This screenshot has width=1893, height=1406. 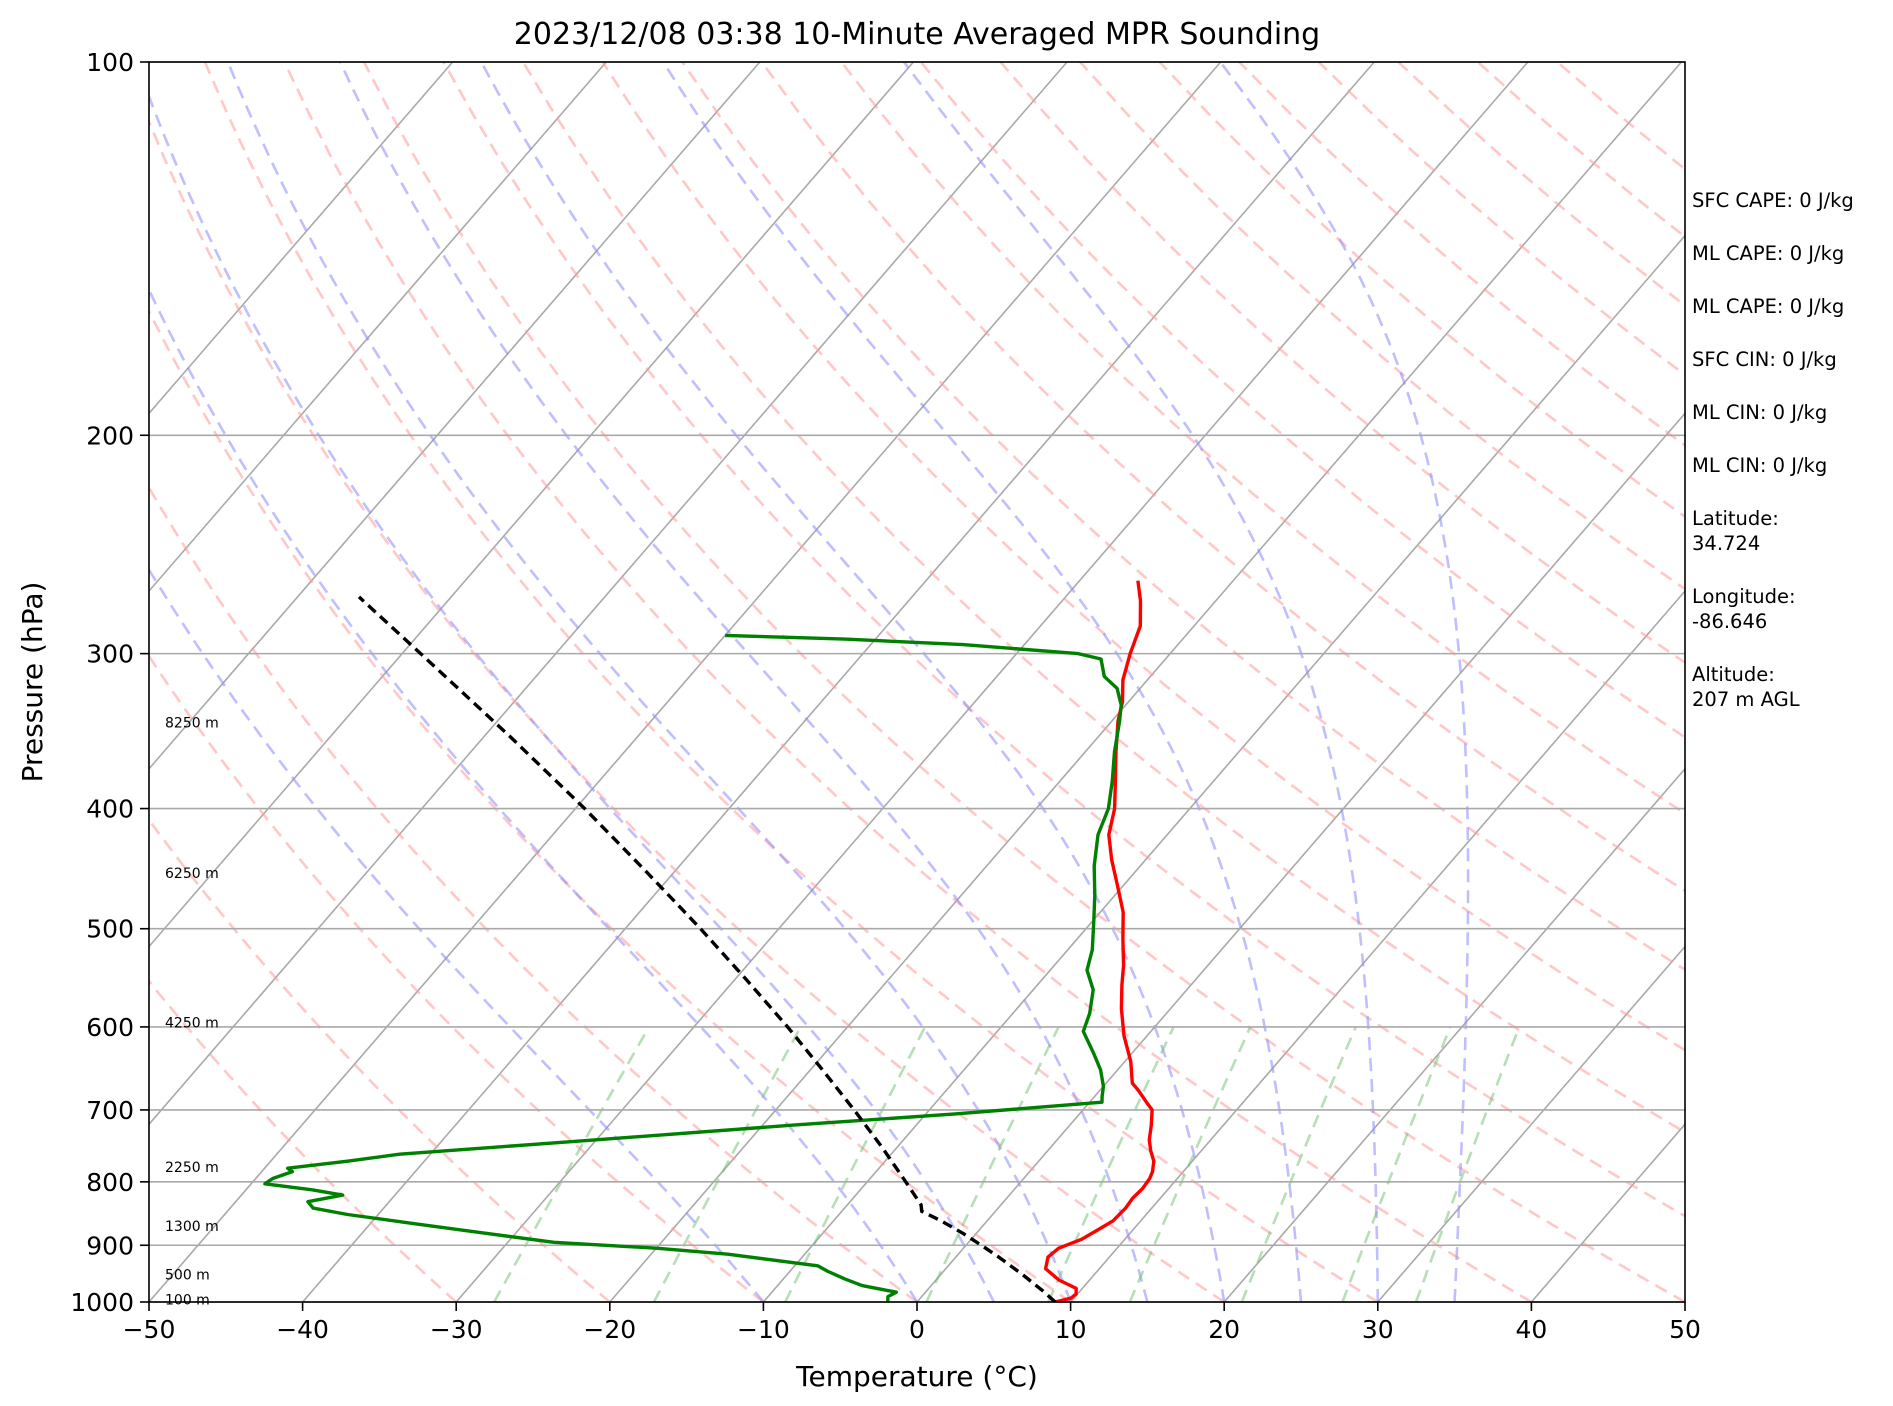 What do you see at coordinates (1746, 687) in the screenshot?
I see `sounding-parameter: Altitude: 207 m AGL` at bounding box center [1746, 687].